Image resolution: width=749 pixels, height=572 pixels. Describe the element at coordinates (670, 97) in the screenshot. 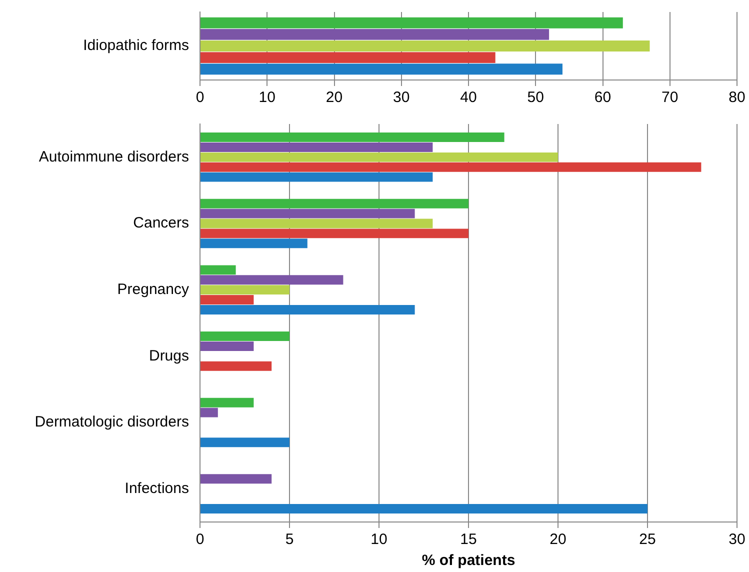

I see `x-tick-label: 70` at that location.